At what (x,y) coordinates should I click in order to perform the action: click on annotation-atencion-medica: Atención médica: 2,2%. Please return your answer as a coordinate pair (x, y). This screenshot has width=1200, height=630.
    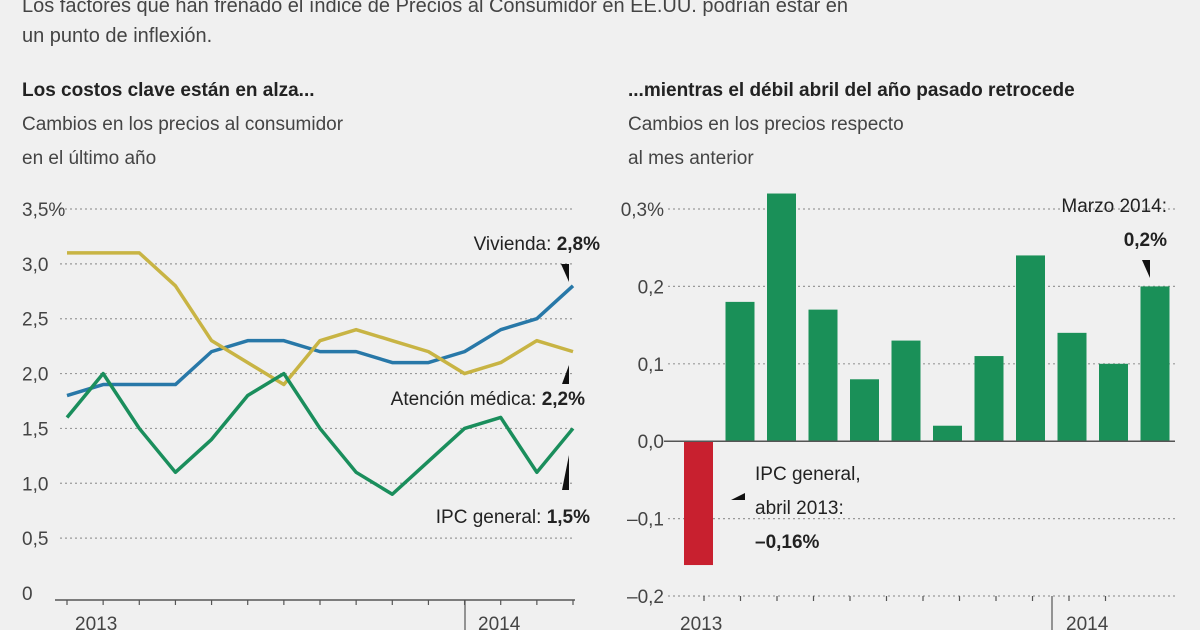
    Looking at the image, I should click on (488, 399).